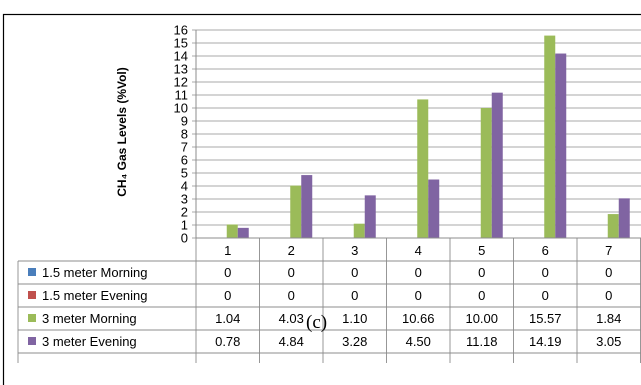  What do you see at coordinates (227, 318) in the screenshot?
I see `data-label: 1.04` at bounding box center [227, 318].